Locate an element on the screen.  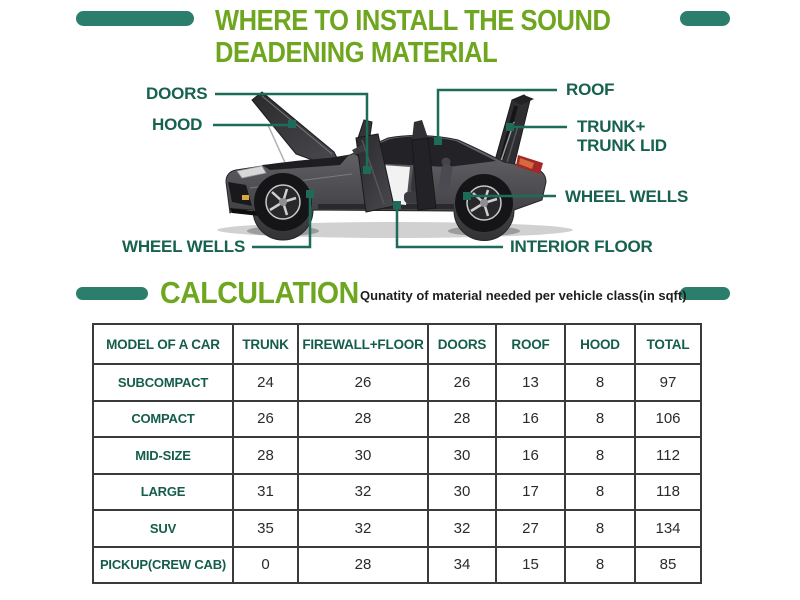
header-cell: HOOD is located at coordinates (600, 344).